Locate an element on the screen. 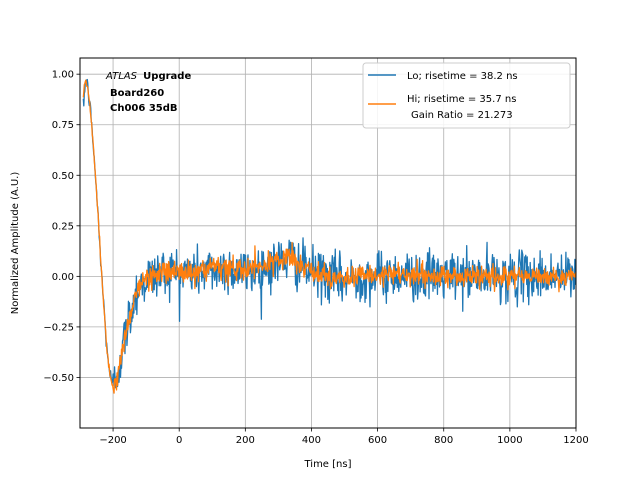  y-tick-label: 1.00 is located at coordinates (63, 75).